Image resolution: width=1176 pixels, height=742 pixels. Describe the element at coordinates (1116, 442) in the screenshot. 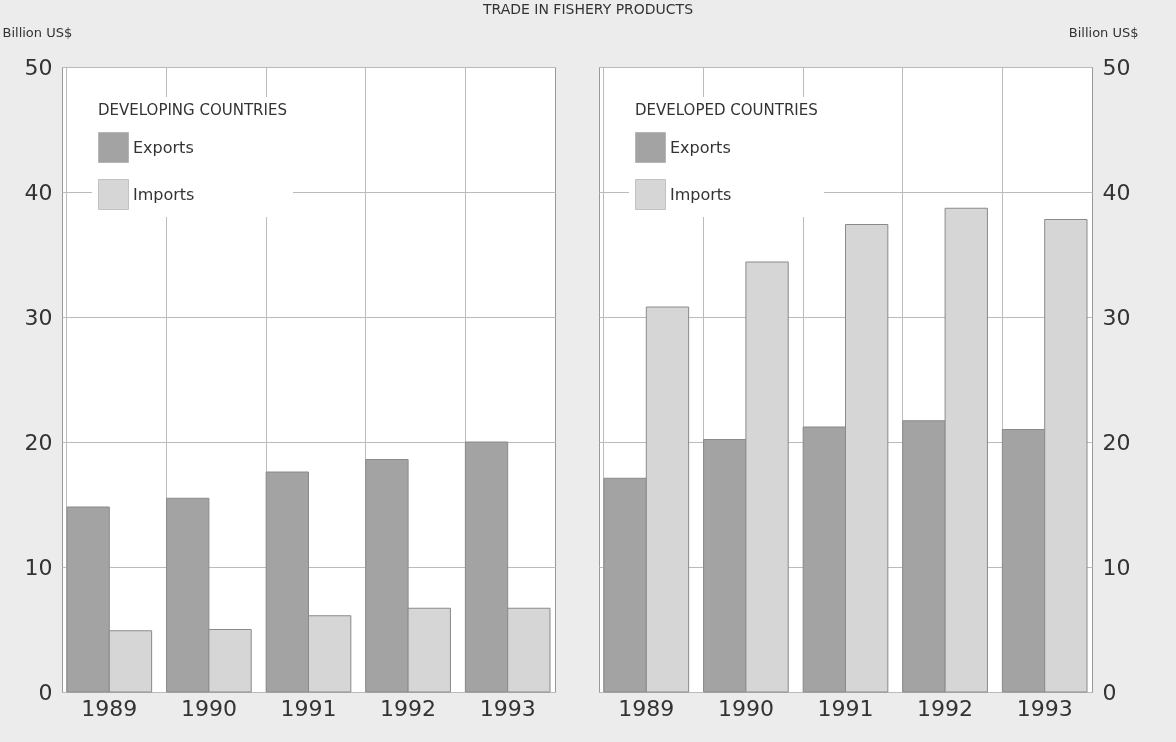

I see `y2-tick-label: 20` at that location.